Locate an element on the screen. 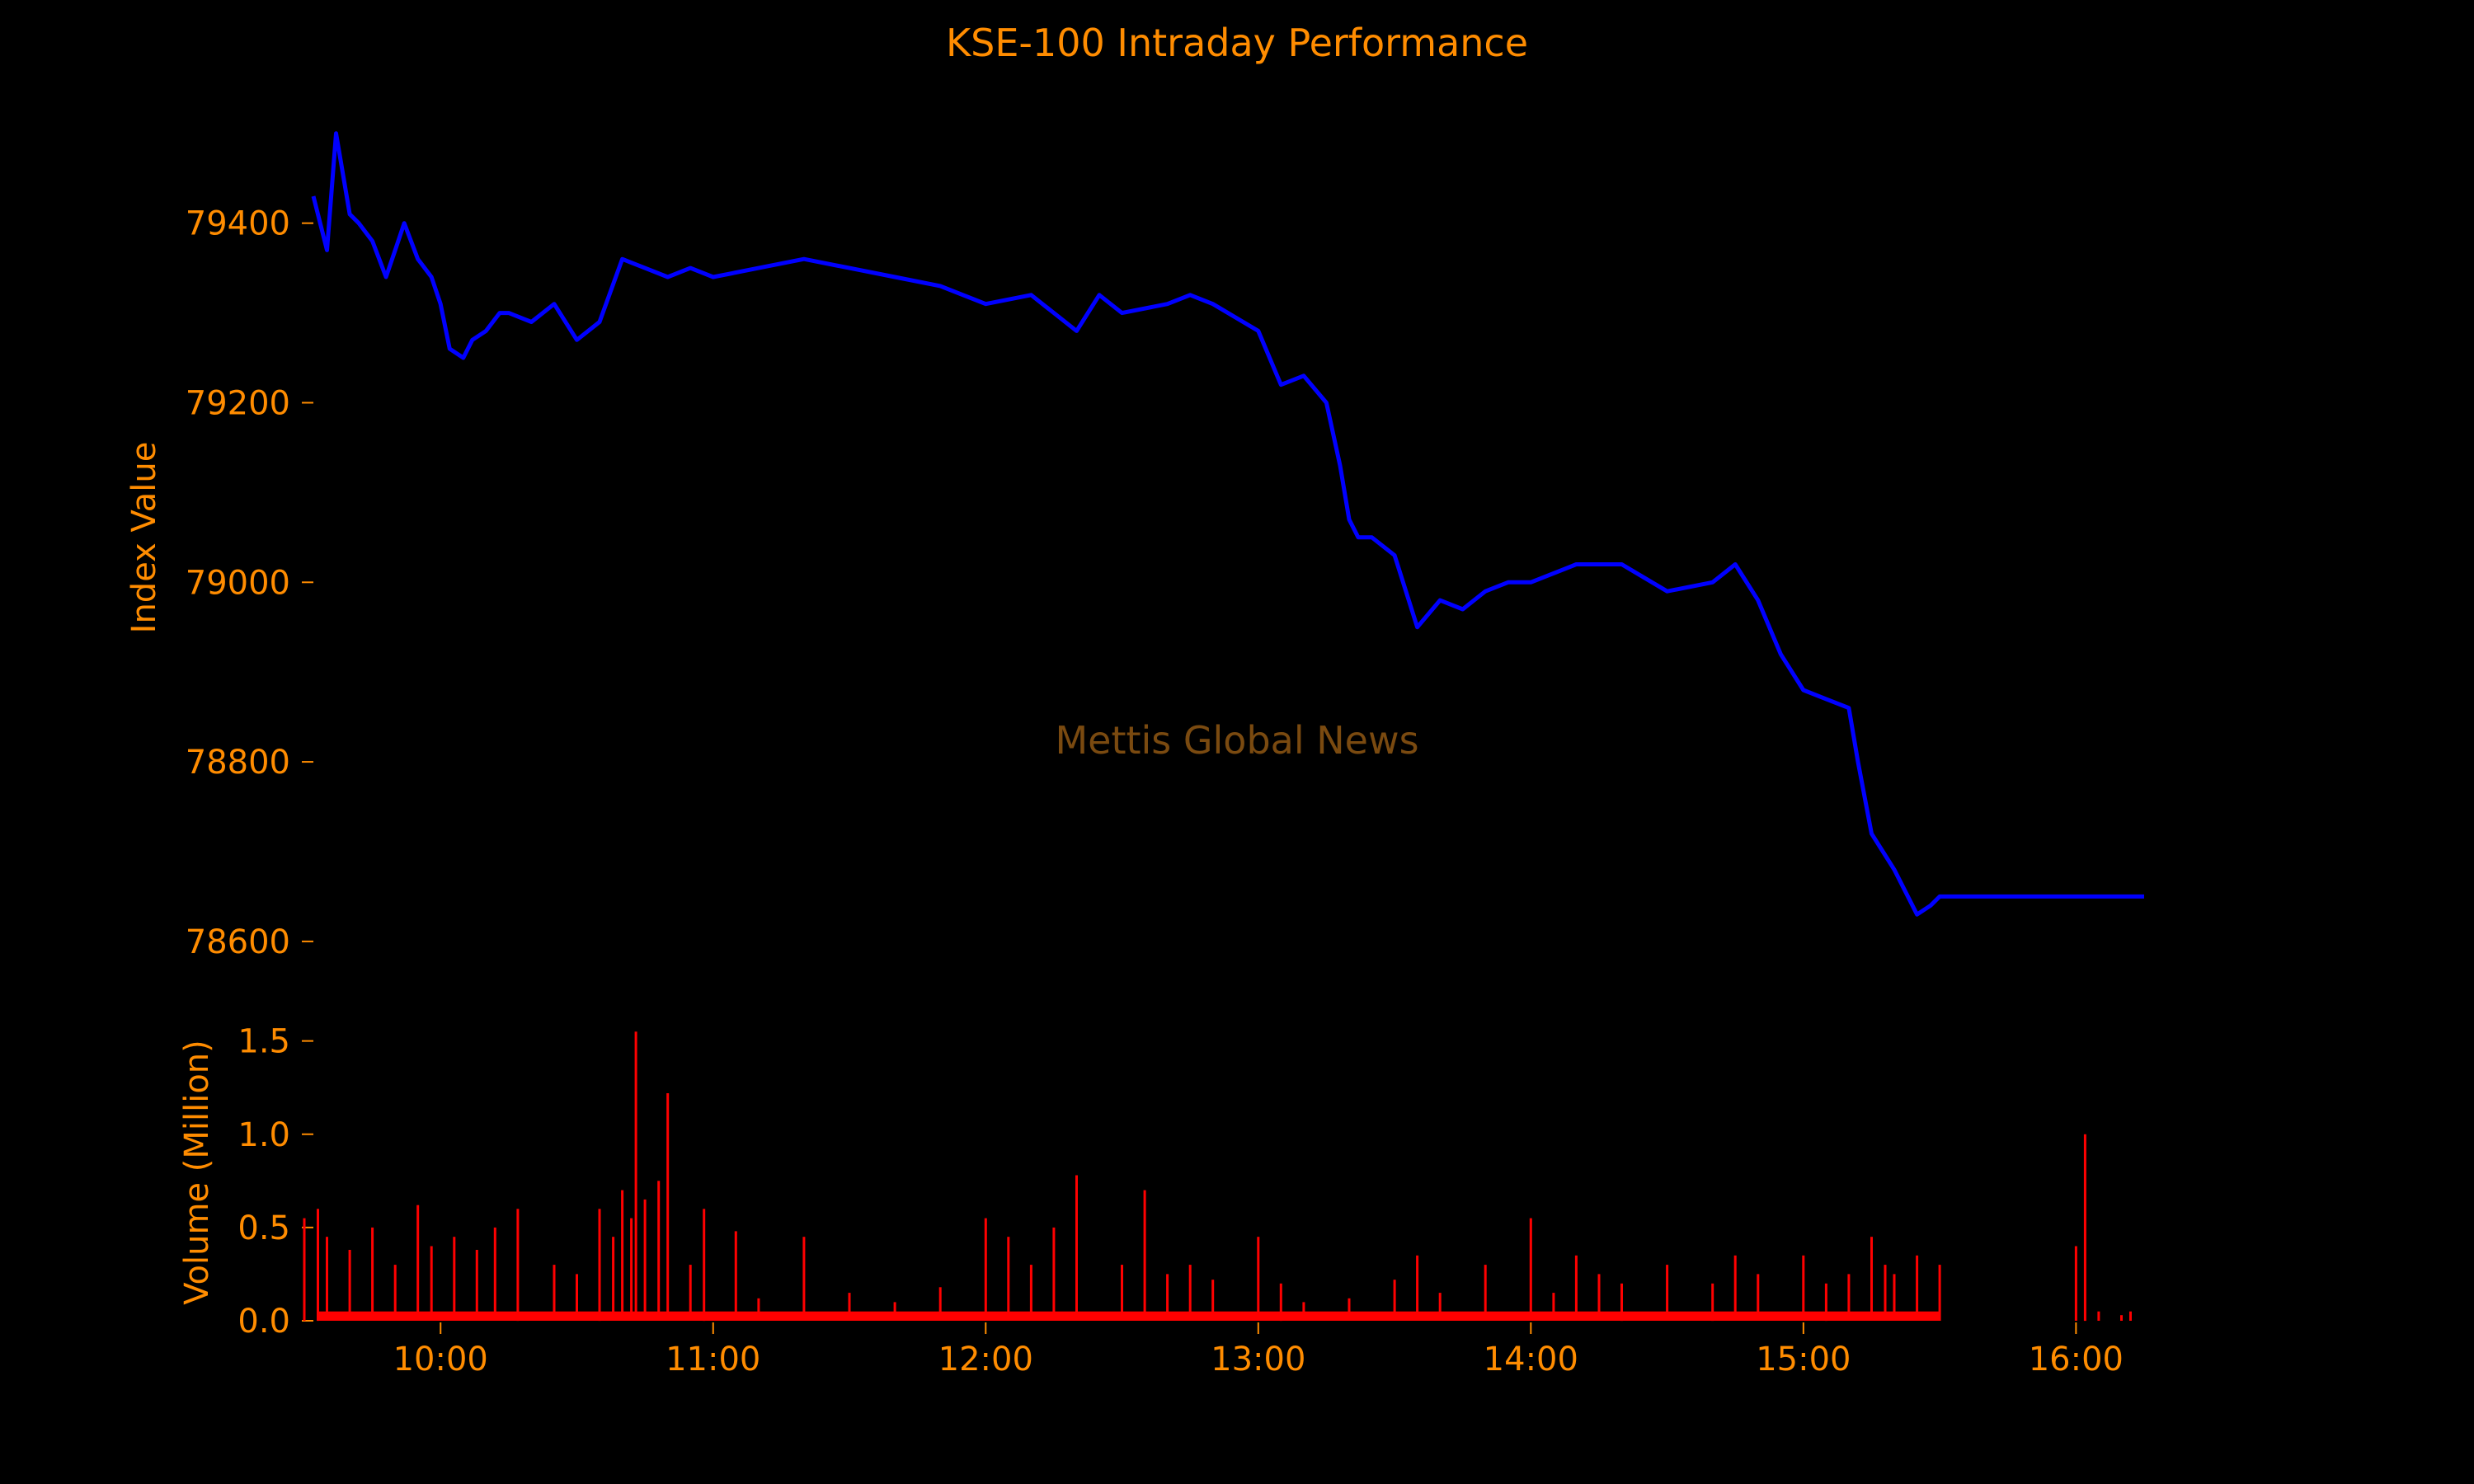  volume-y-tick-label: 0.5 is located at coordinates (264, 1228).